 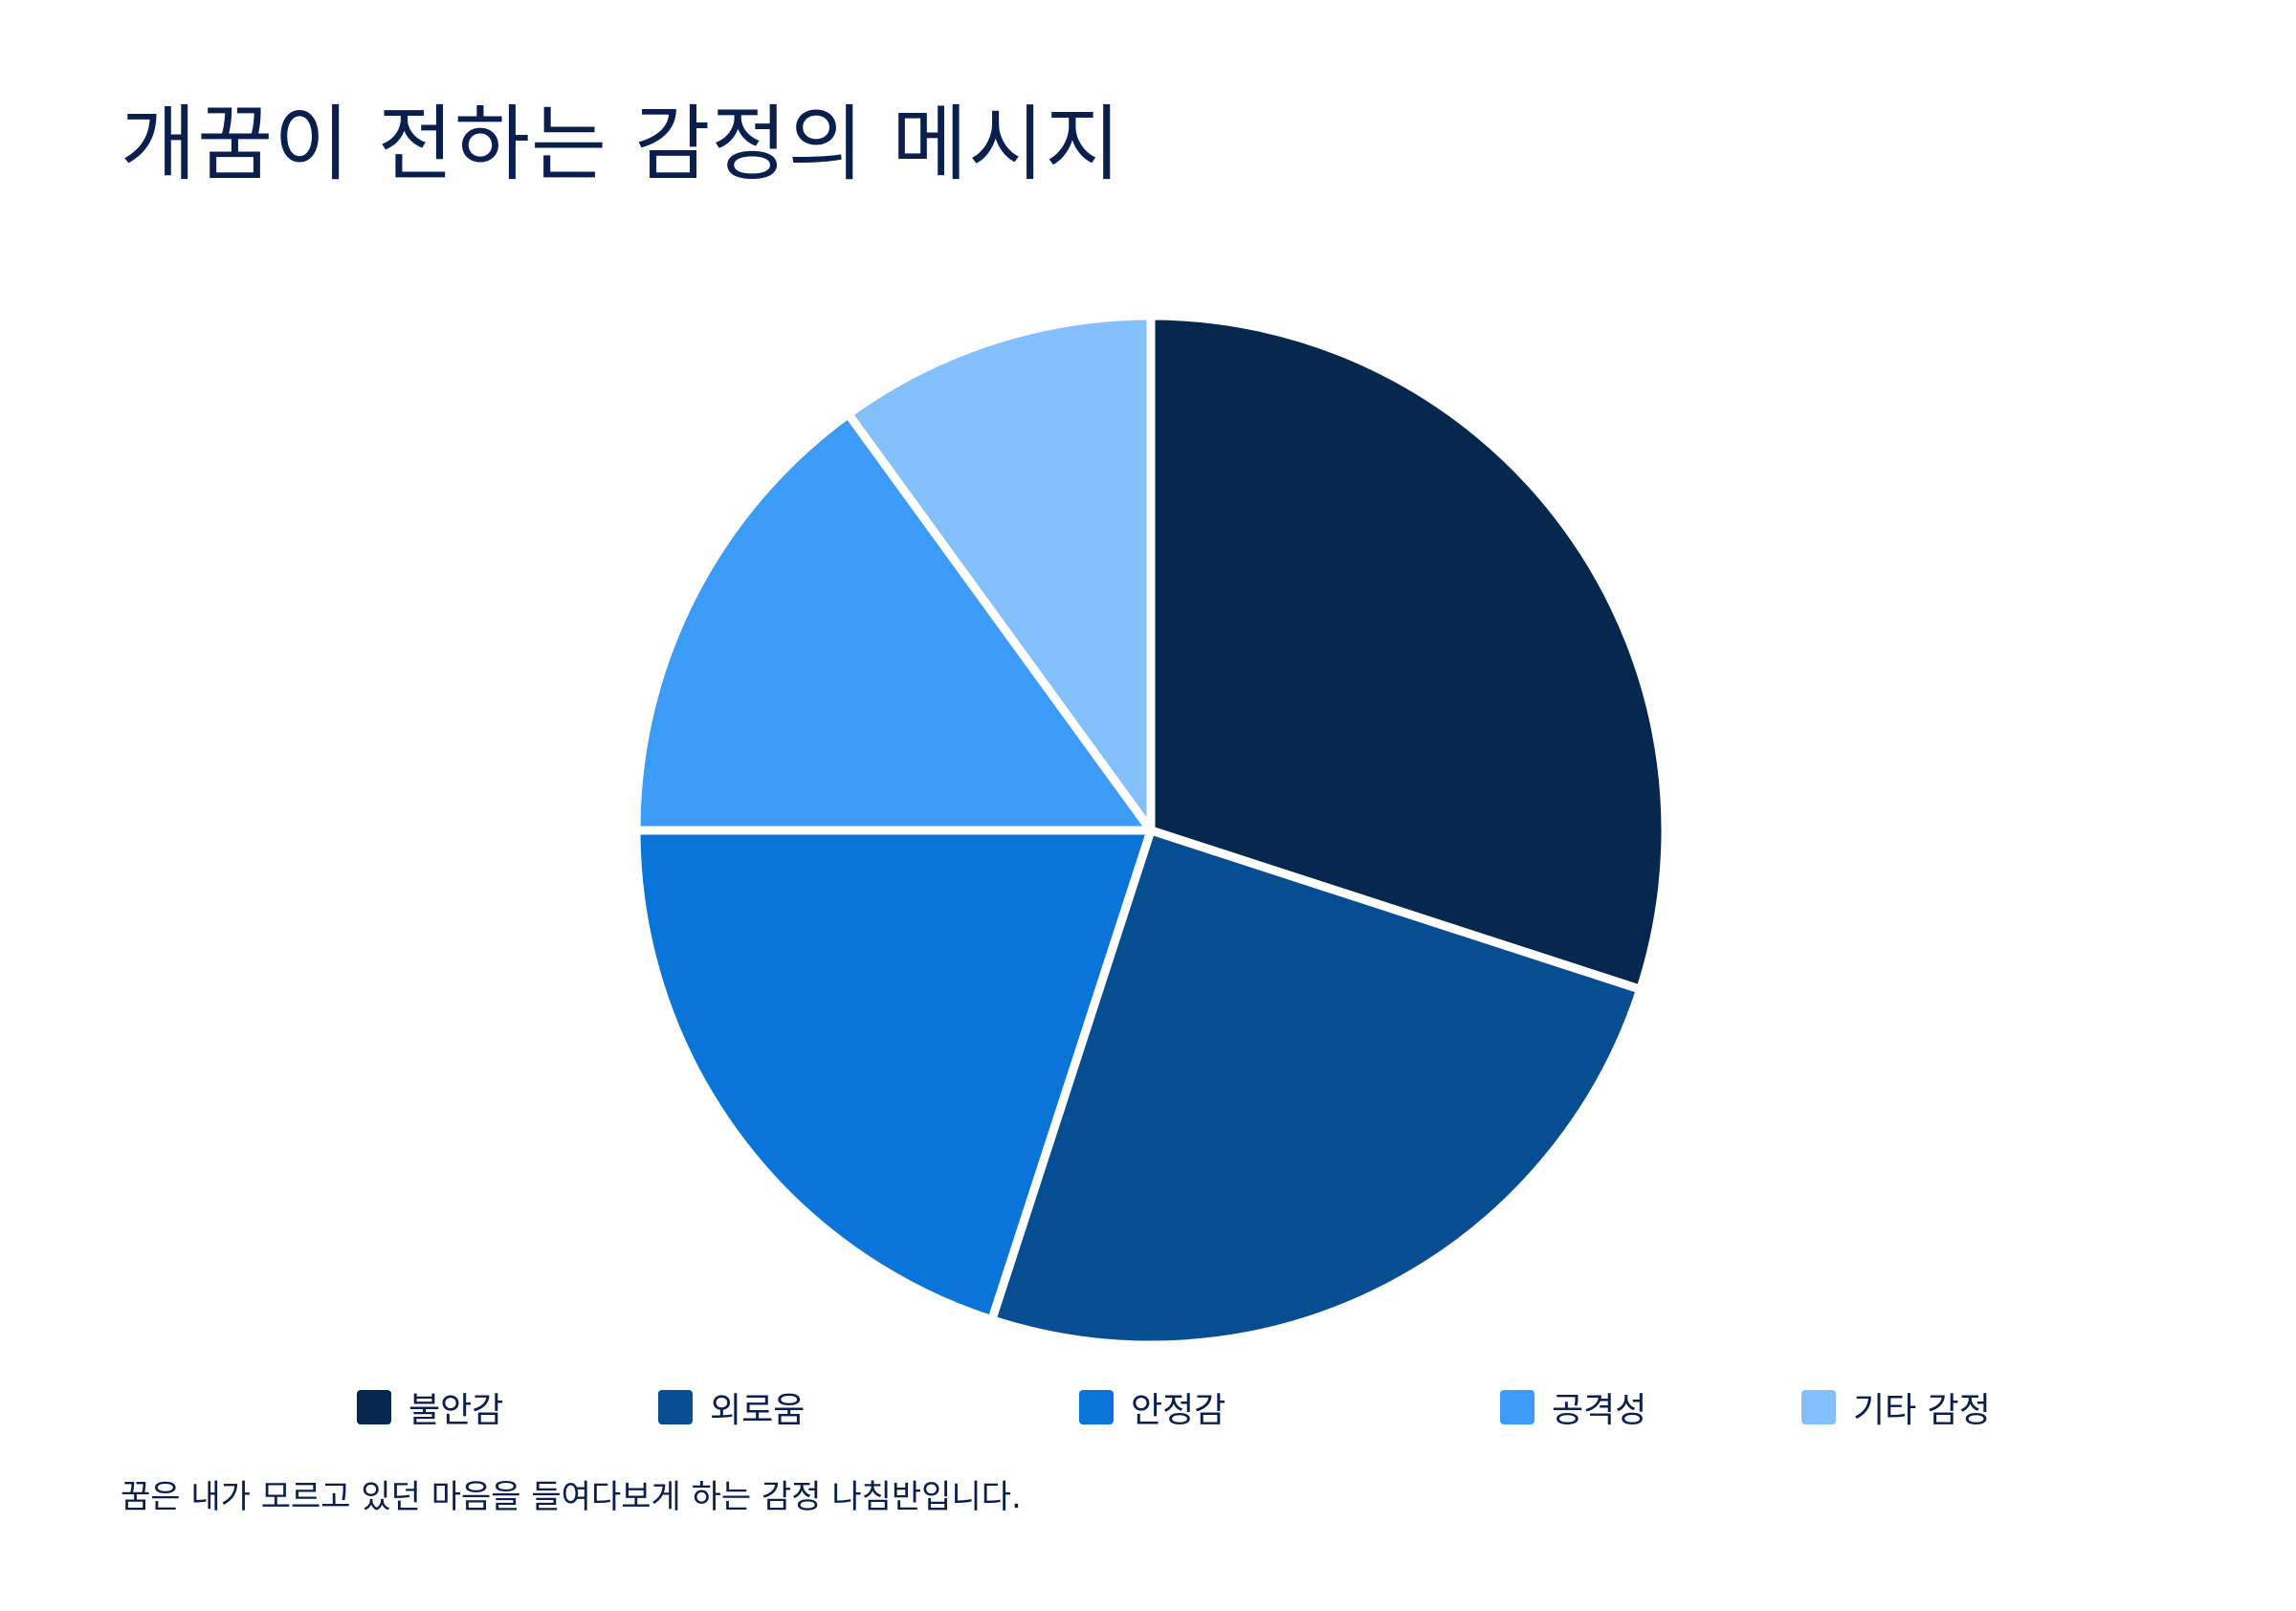 I want to click on chart-title: 개꿈이 전하는 감정의 메시지, so click(x=621, y=144).